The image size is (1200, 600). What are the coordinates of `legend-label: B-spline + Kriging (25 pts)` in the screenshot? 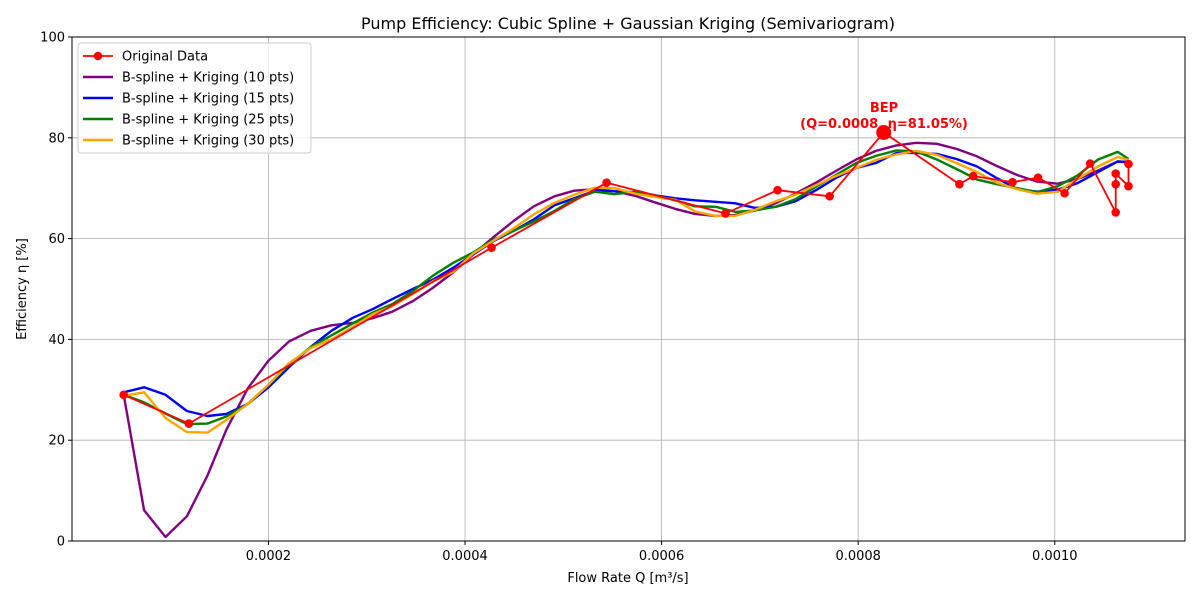 It's located at (208, 120).